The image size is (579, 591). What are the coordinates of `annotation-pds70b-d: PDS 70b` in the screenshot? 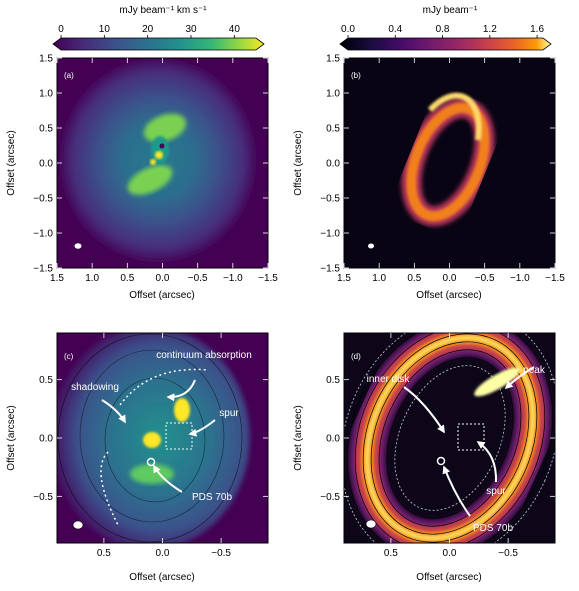 It's located at (493, 528).